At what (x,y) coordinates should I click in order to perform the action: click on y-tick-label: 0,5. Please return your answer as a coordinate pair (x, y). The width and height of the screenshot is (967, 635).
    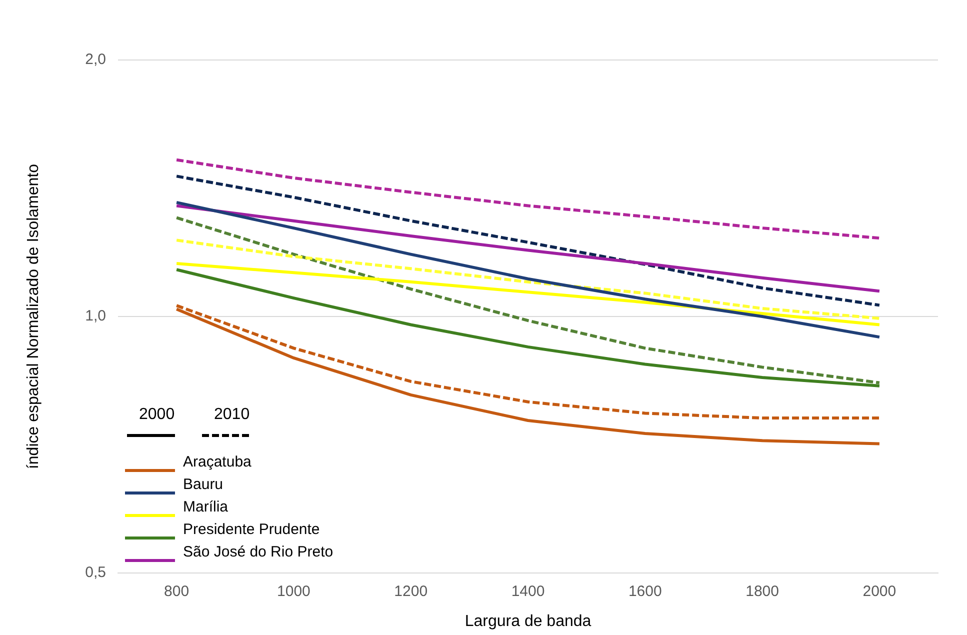
    Looking at the image, I should click on (95, 573).